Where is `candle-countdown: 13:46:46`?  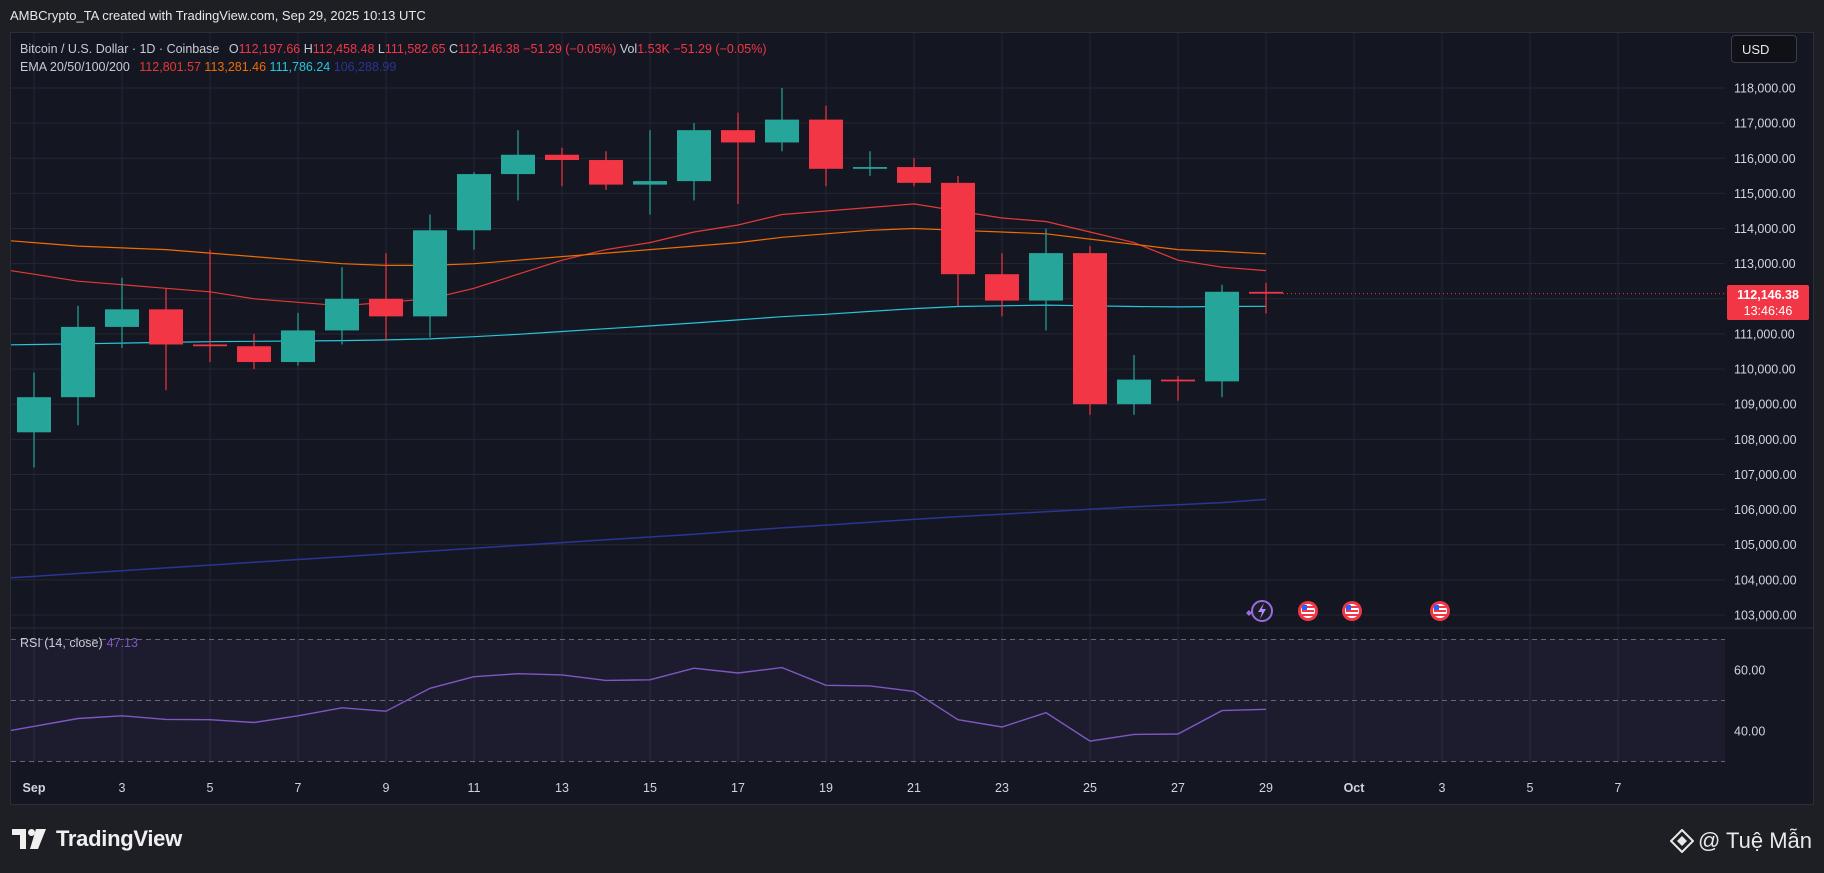 candle-countdown: 13:46:46 is located at coordinates (1768, 311).